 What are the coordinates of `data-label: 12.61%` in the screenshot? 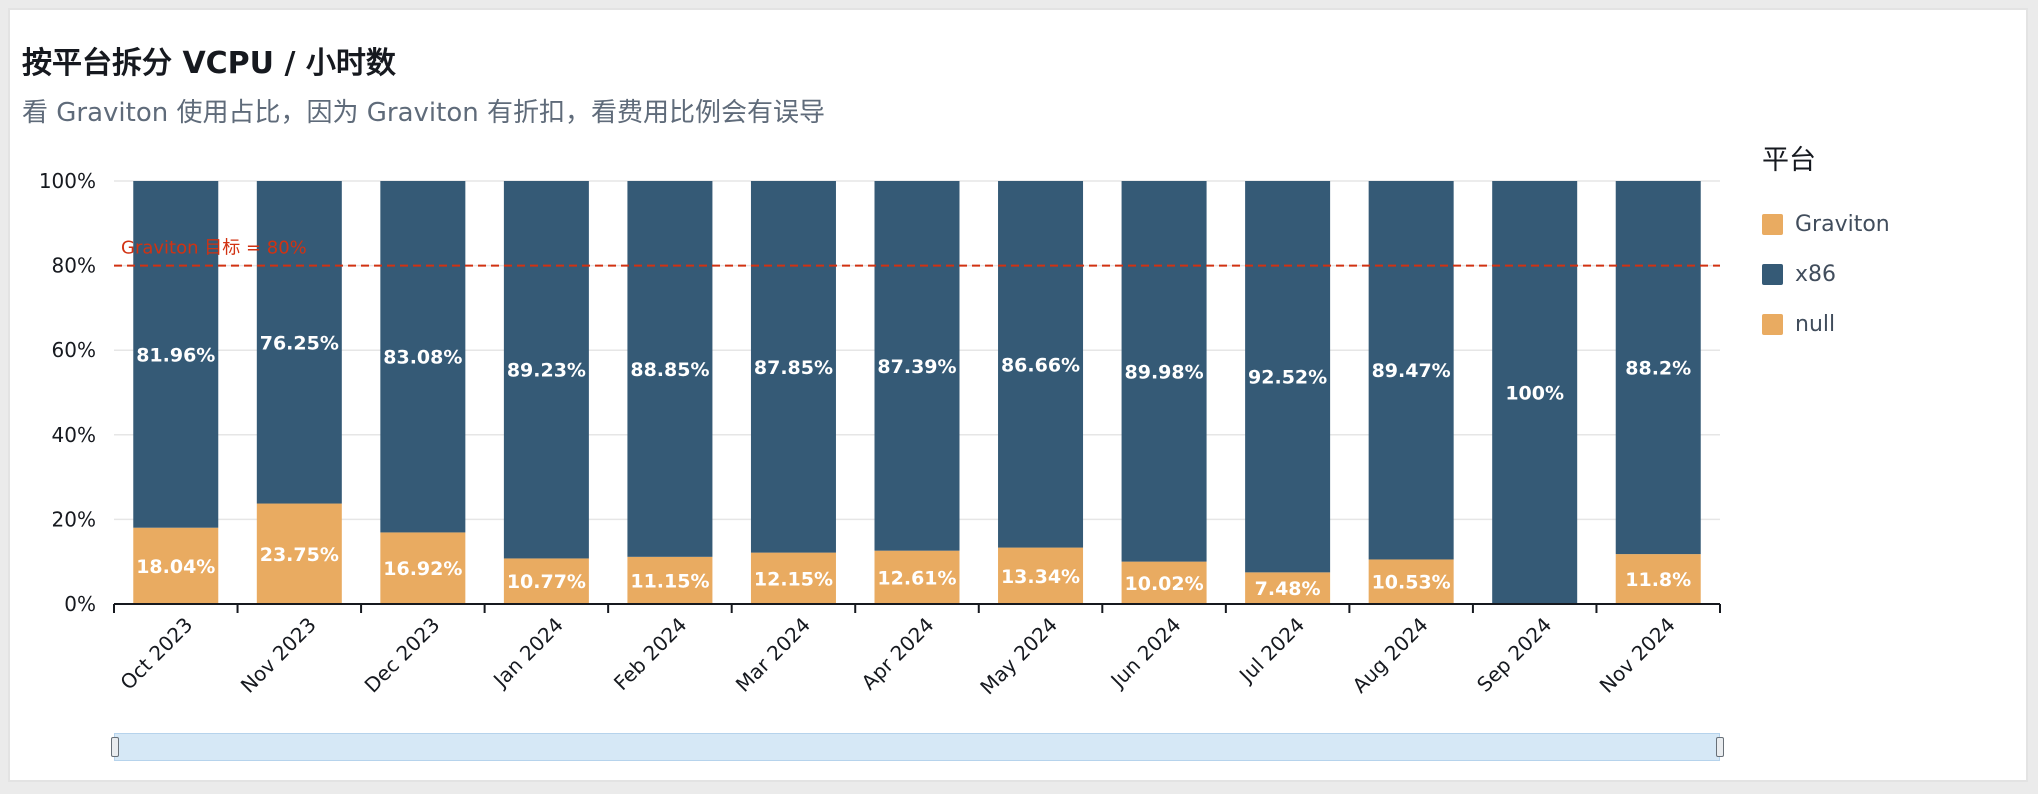 It's located at (916, 578).